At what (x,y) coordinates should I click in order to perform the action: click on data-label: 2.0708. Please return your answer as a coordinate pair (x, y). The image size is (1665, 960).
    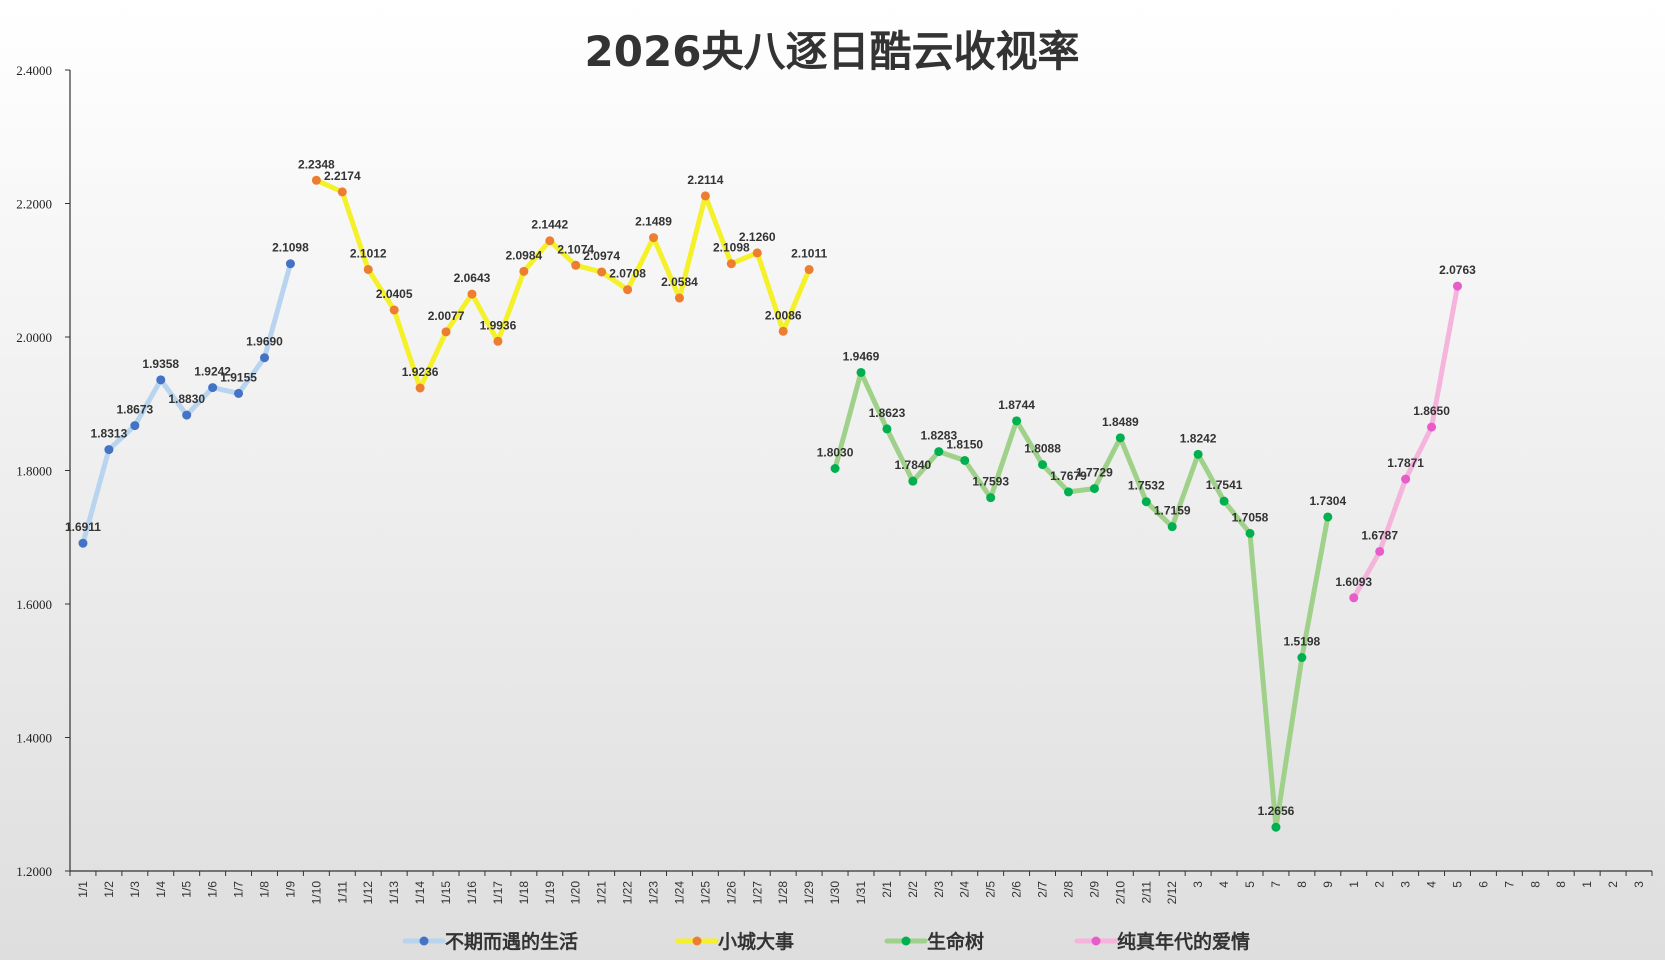
    Looking at the image, I should click on (627, 274).